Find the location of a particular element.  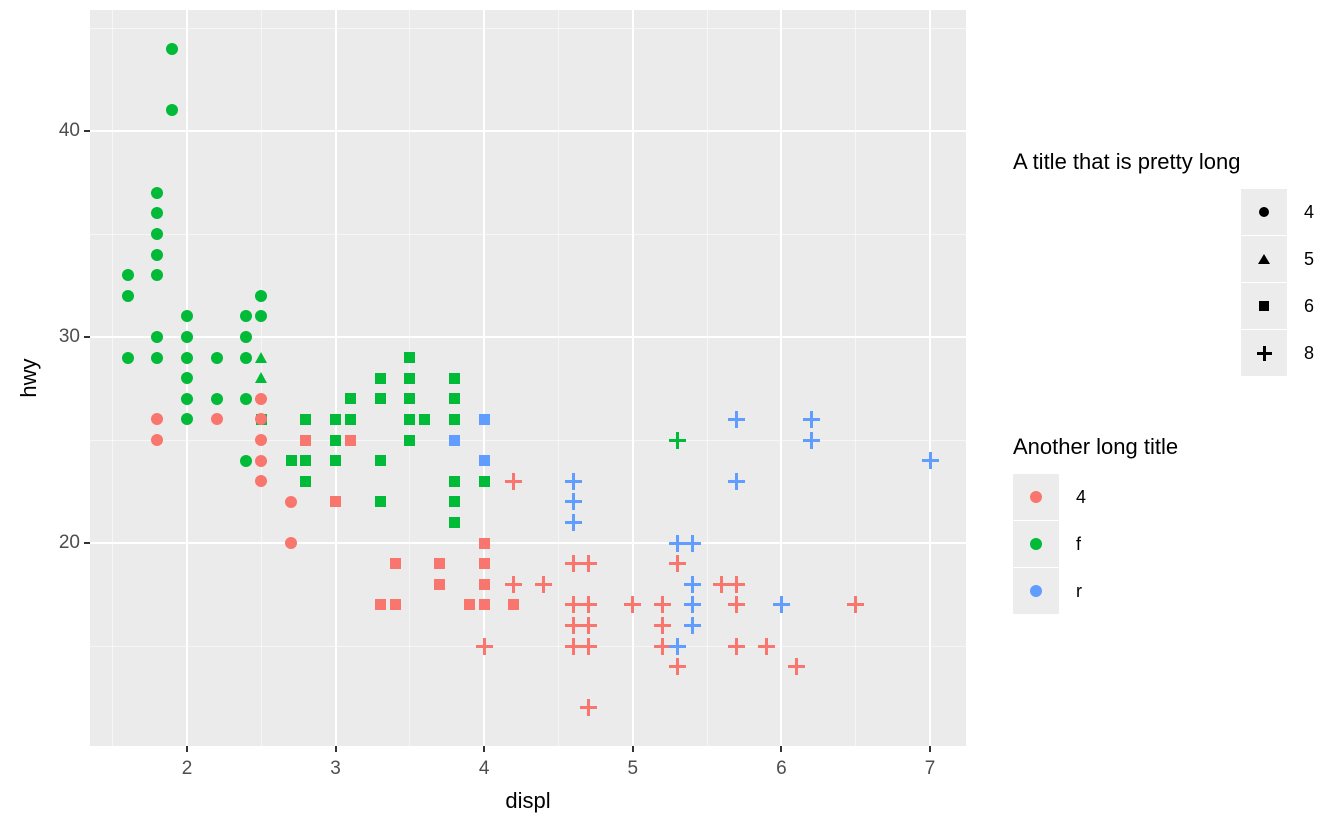

x-tick-label: 3 is located at coordinates (335, 768).